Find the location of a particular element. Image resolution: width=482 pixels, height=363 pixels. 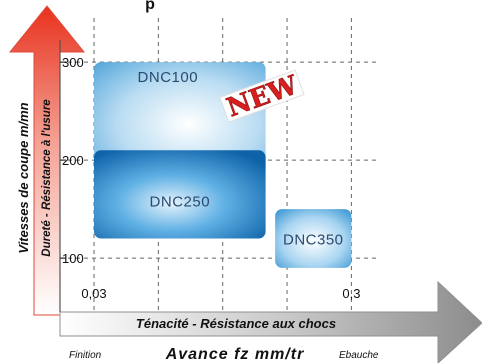

y-axis-label: Vitesses de coupe m/mn is located at coordinates (23, 177).